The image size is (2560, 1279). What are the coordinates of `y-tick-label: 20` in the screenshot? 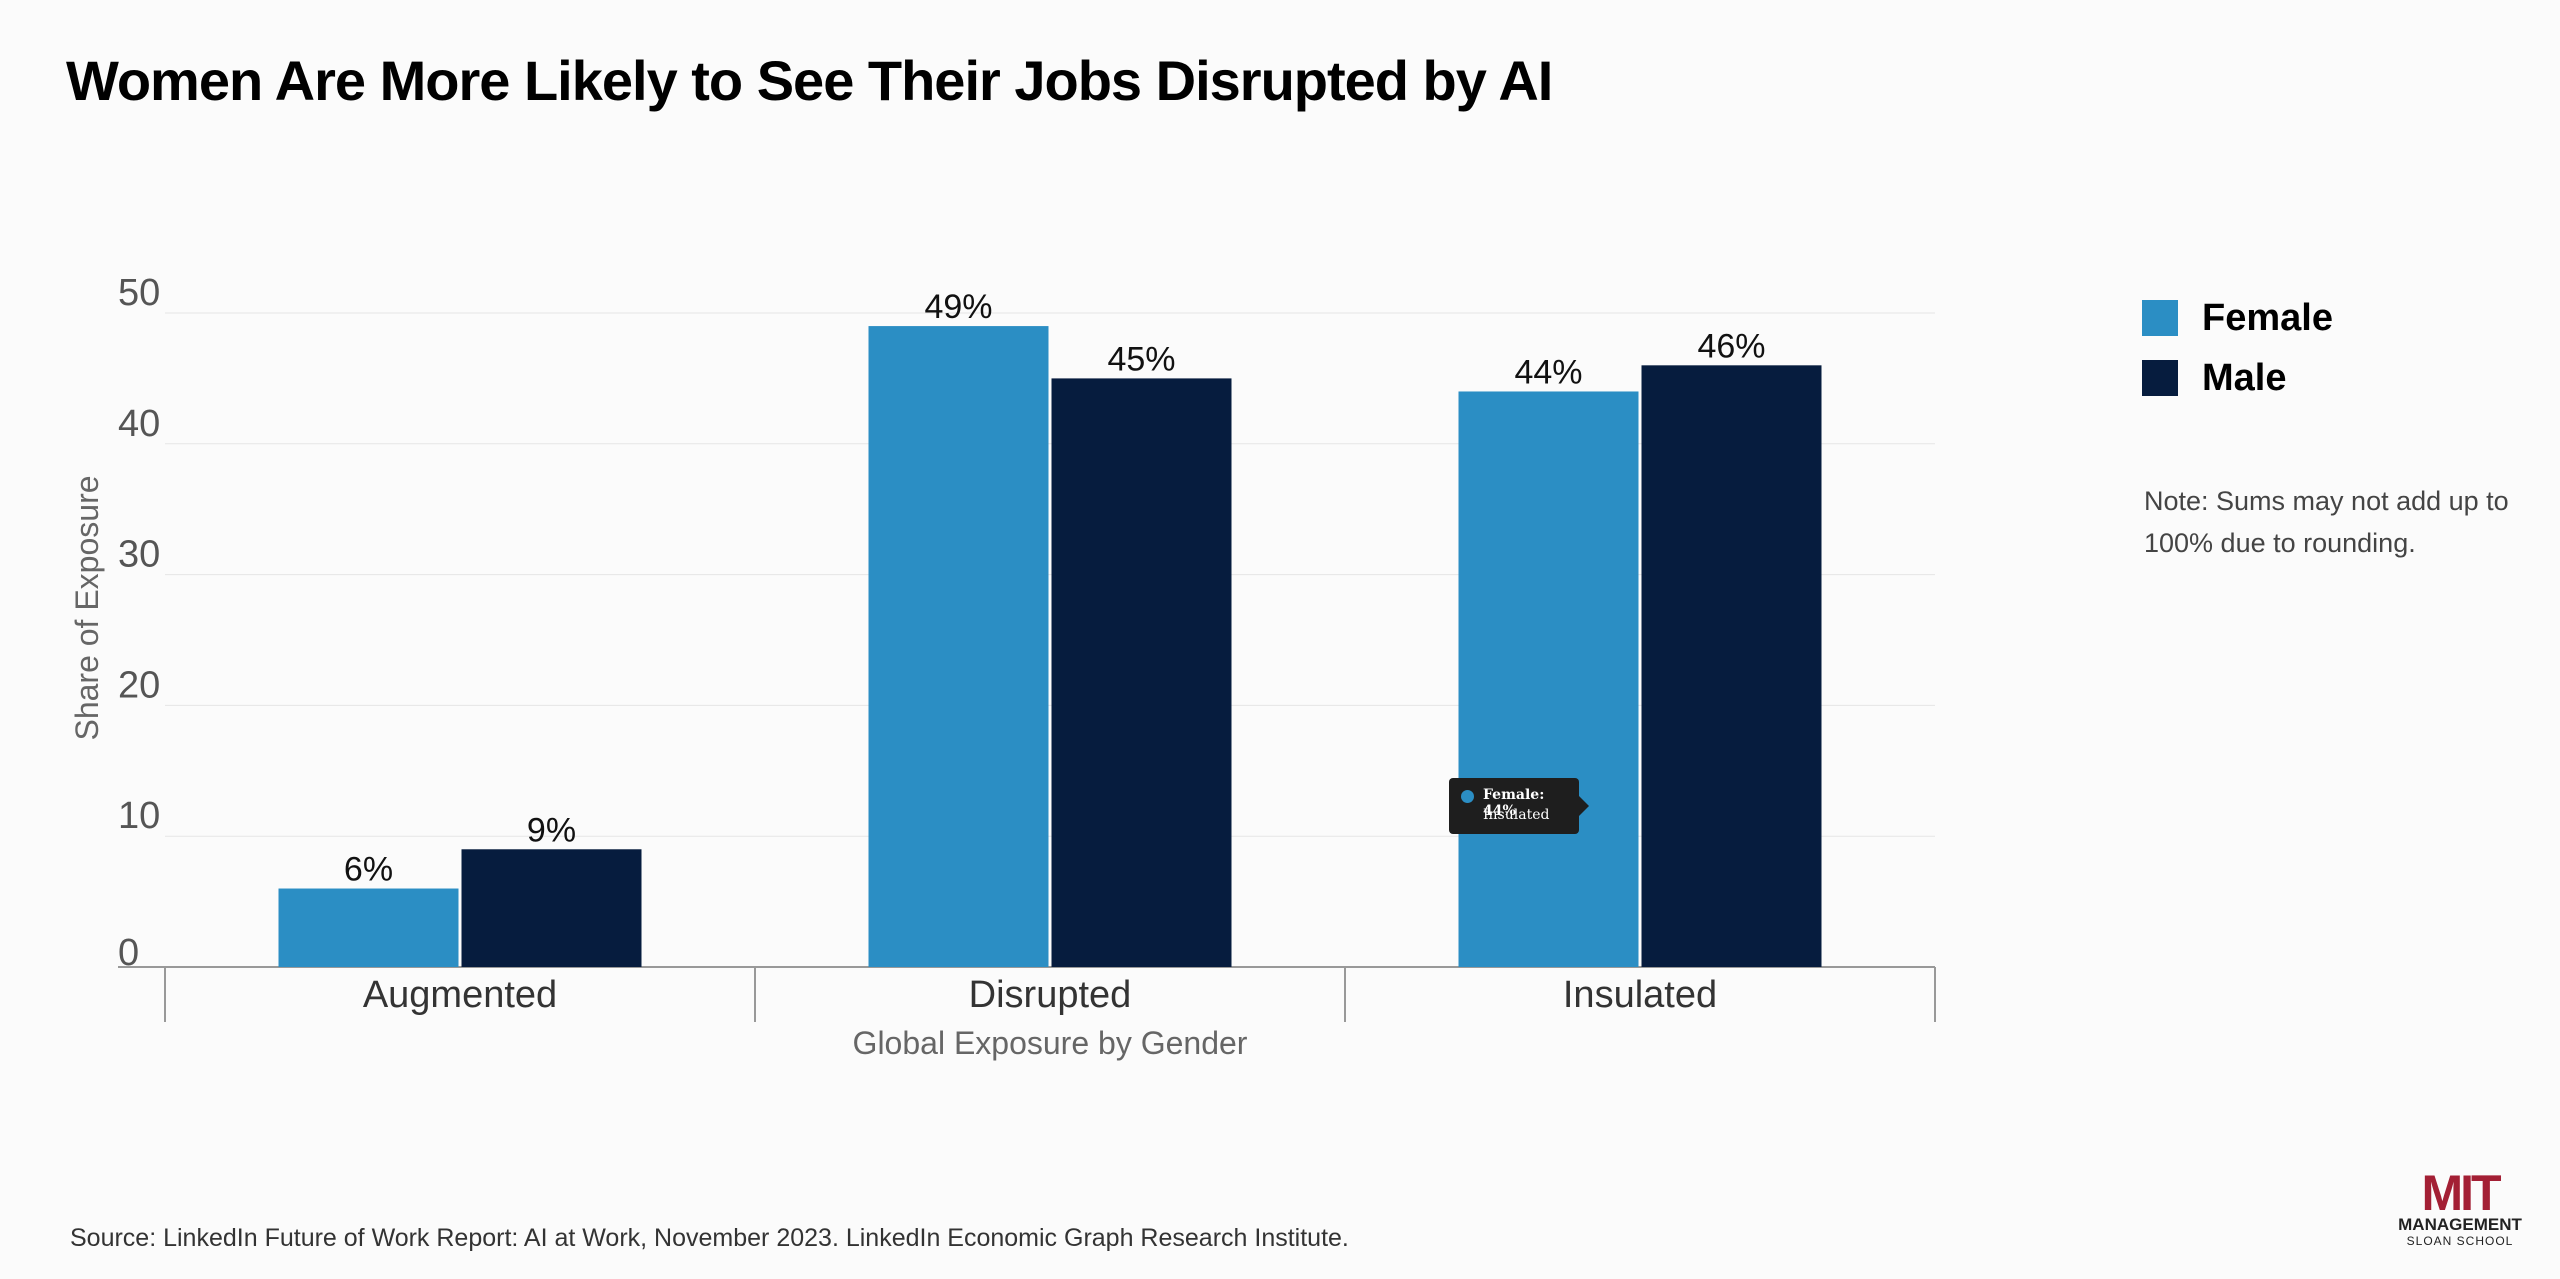 It's located at (139, 685).